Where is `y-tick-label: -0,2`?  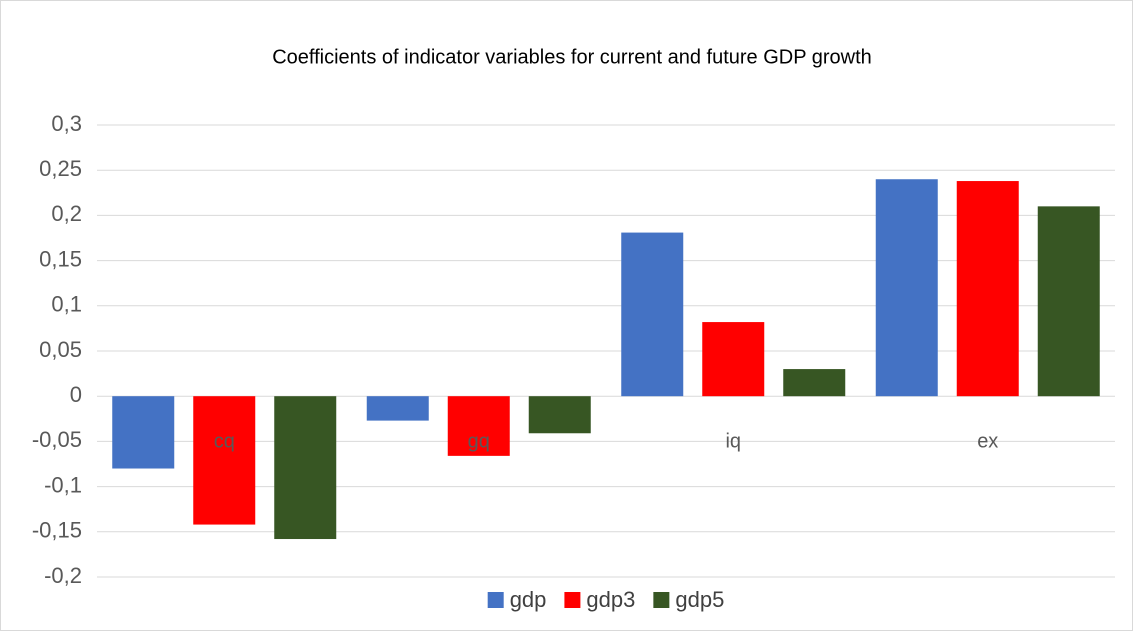 y-tick-label: -0,2 is located at coordinates (63, 575).